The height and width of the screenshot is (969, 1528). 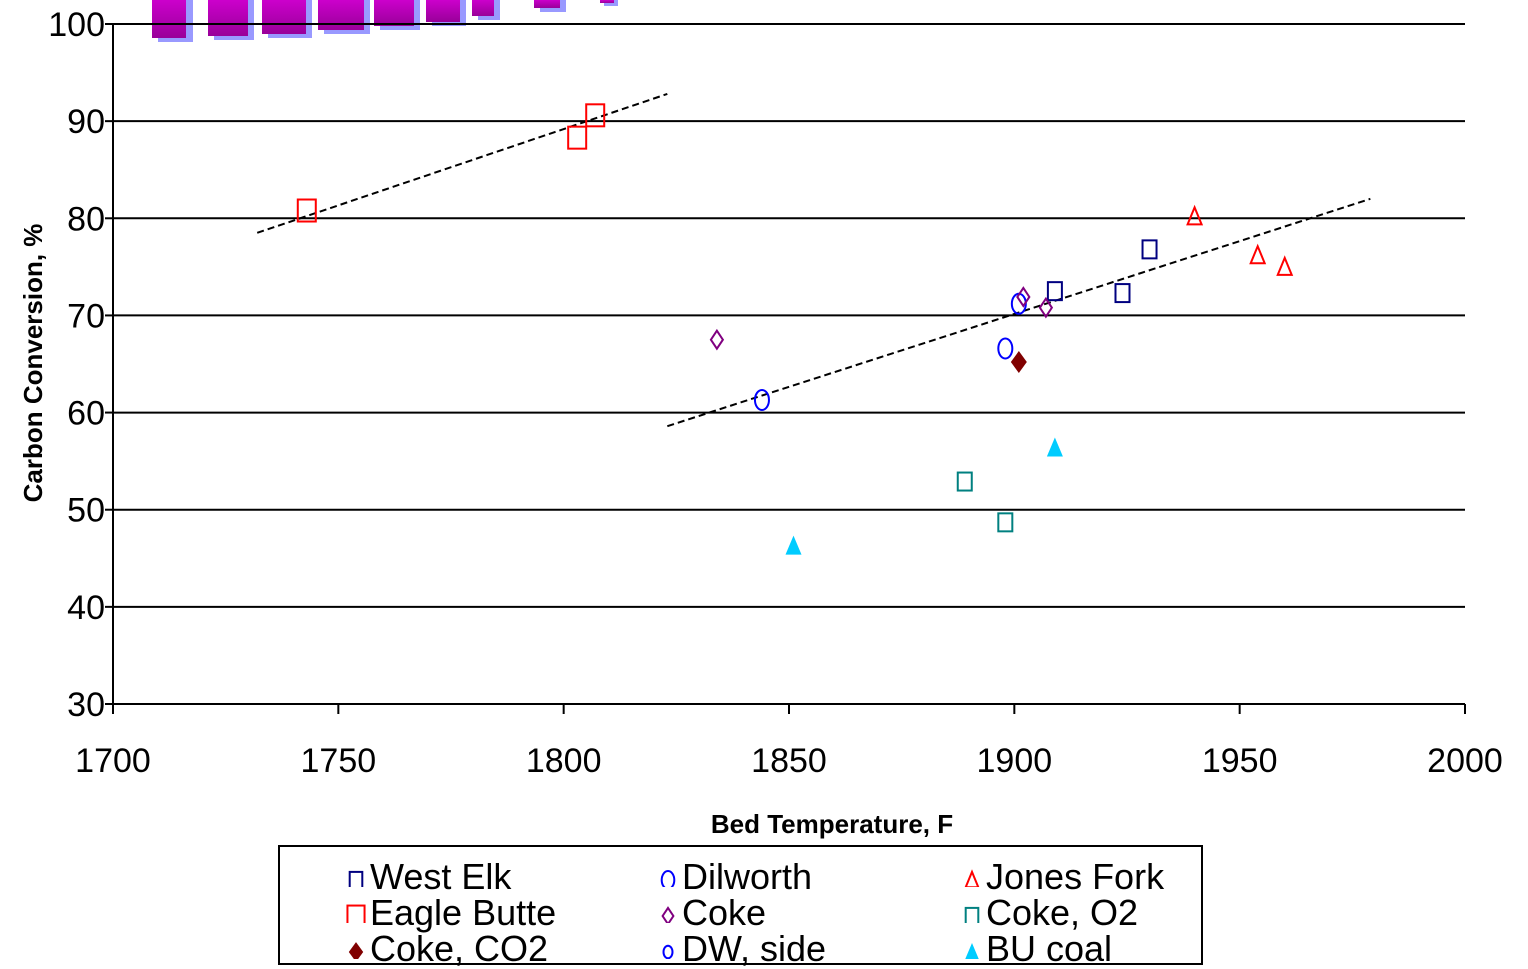 I want to click on legend-label: Coke, CO2, so click(x=459, y=948).